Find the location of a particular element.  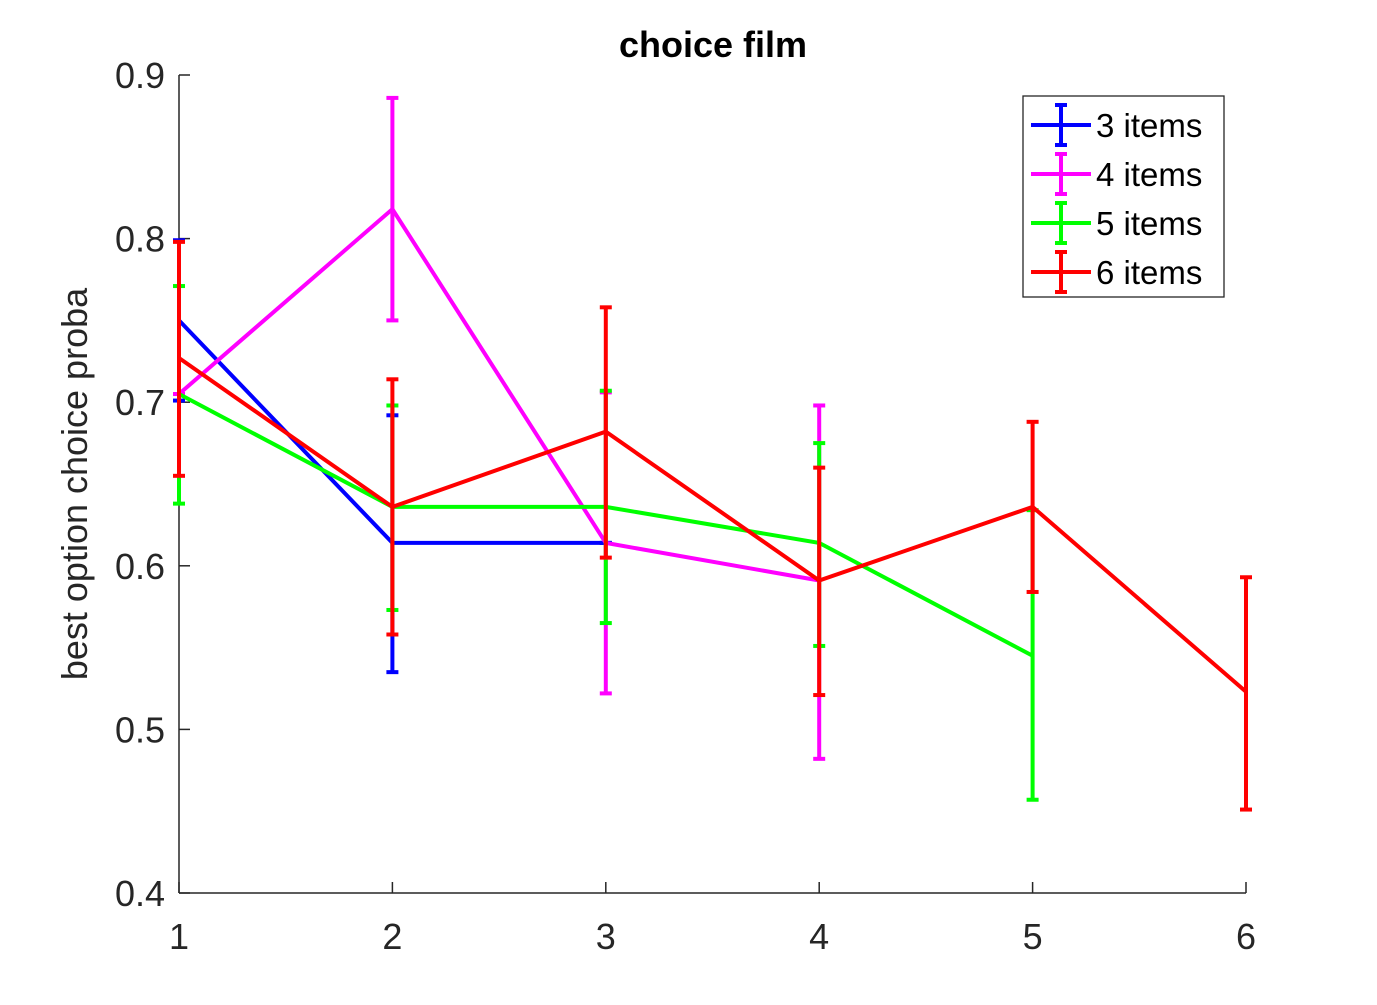

legend: 3 items 4 items 5 items 6 items is located at coordinates (1123, 196).